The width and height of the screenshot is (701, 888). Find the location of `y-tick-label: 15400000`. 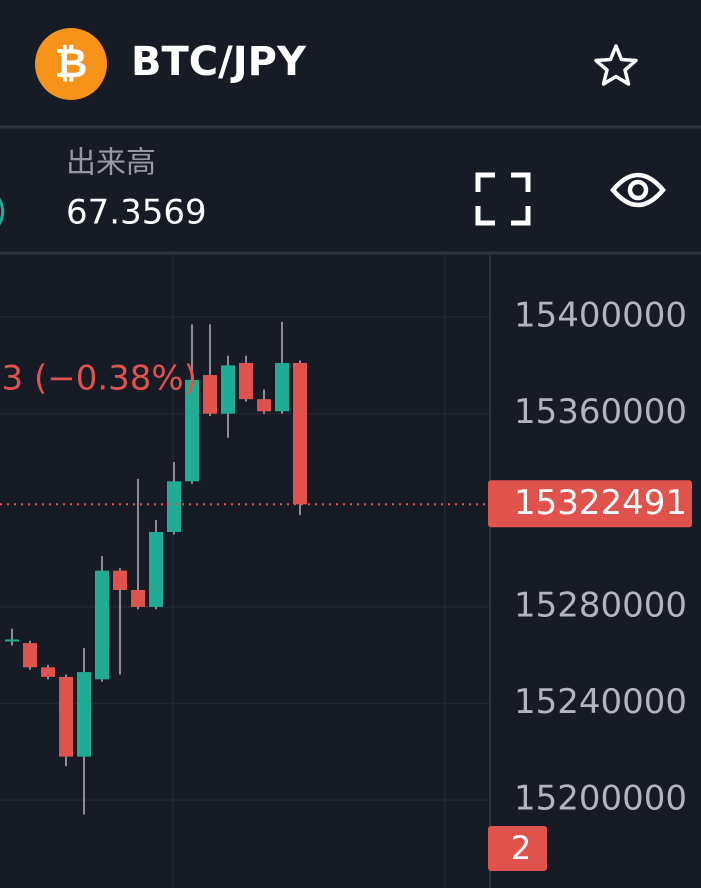

y-tick-label: 15400000 is located at coordinates (600, 316).